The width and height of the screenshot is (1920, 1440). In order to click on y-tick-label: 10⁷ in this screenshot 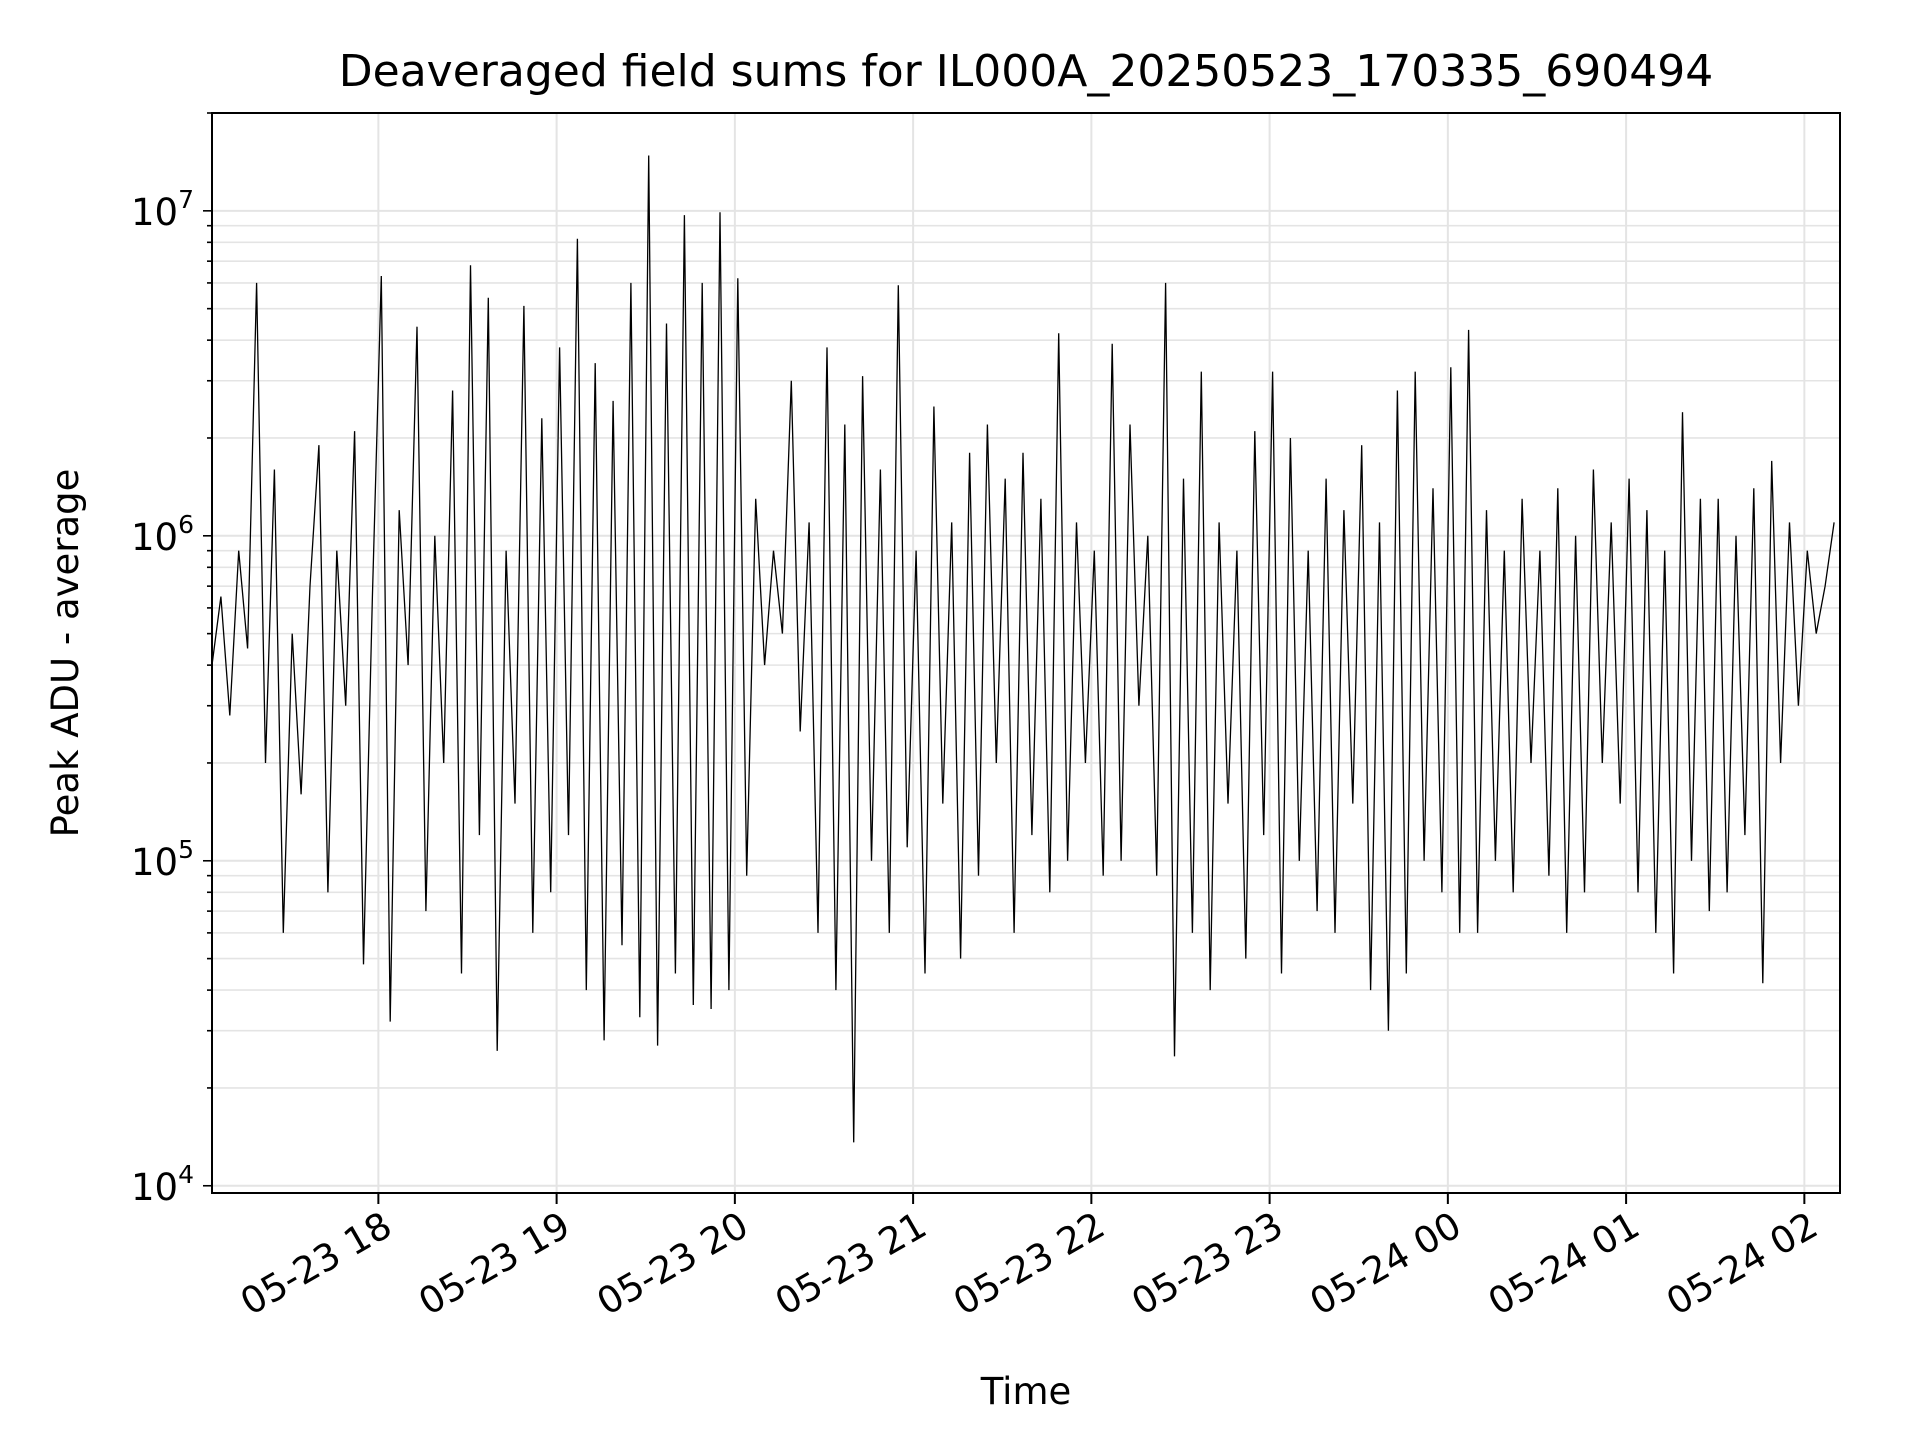, I will do `click(162, 209)`.